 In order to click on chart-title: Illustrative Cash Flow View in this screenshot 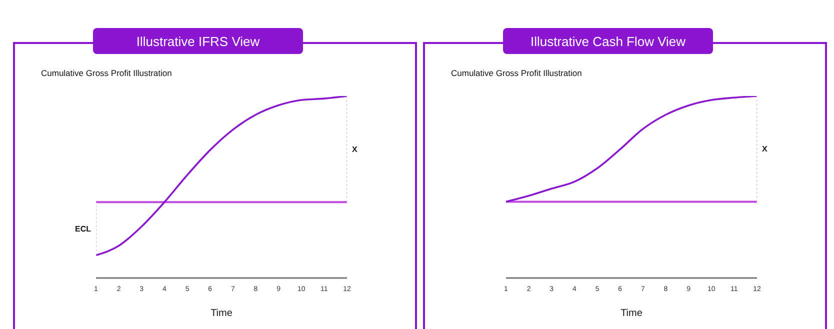, I will do `click(608, 41)`.